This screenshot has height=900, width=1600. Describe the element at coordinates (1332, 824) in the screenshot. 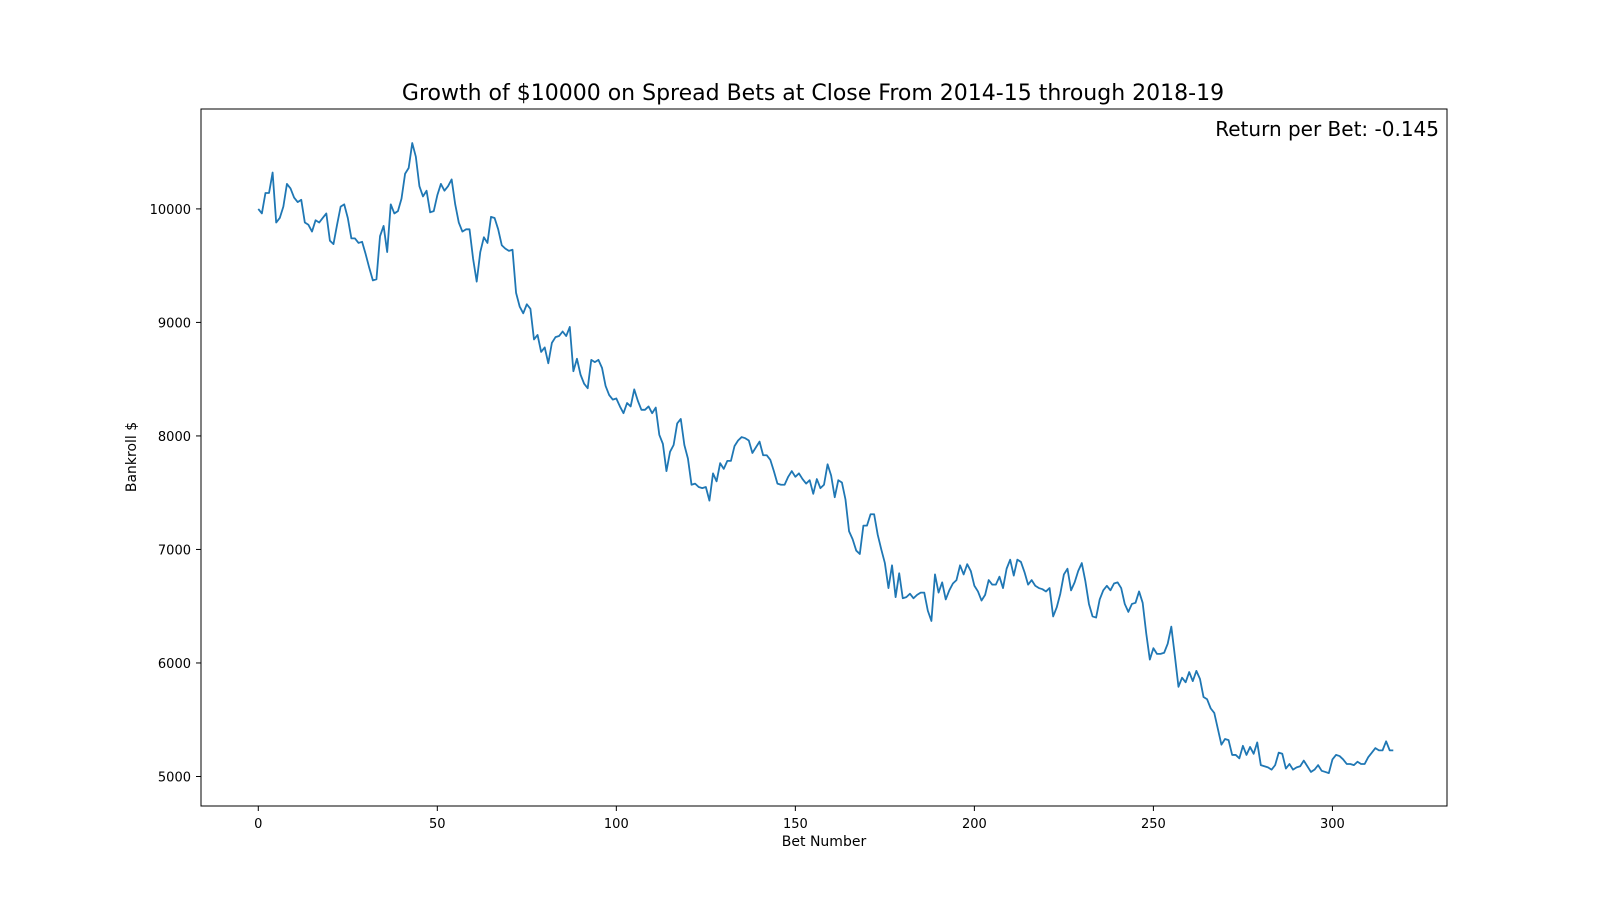

I see `x-tick-label: 300` at that location.